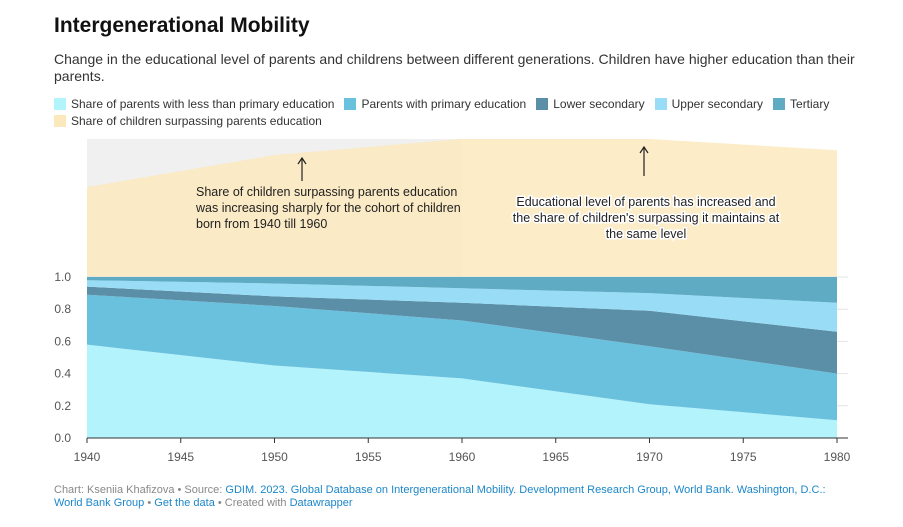  Describe the element at coordinates (62, 341) in the screenshot. I see `y-tick-label: 0.6` at that location.